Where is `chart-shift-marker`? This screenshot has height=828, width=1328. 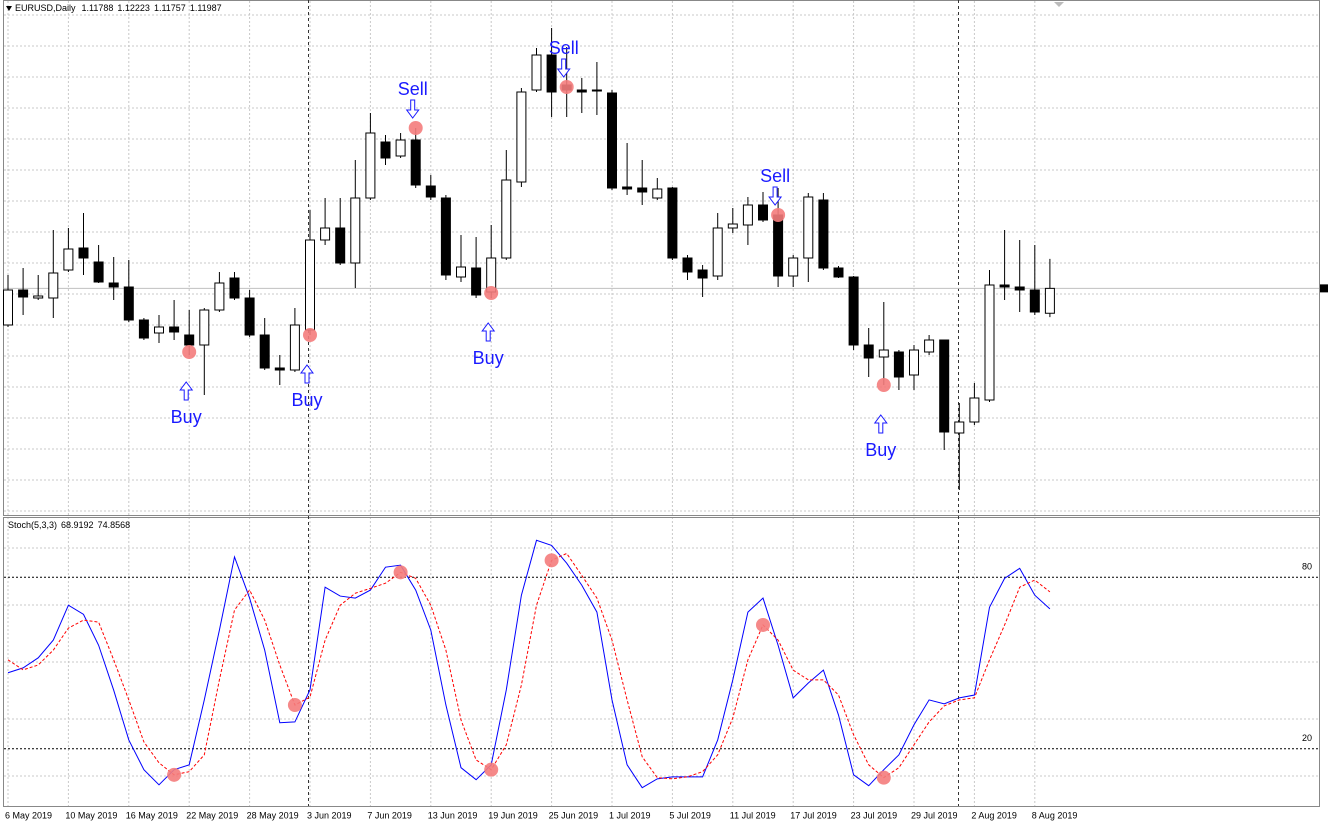 chart-shift-marker is located at coordinates (1059, 4).